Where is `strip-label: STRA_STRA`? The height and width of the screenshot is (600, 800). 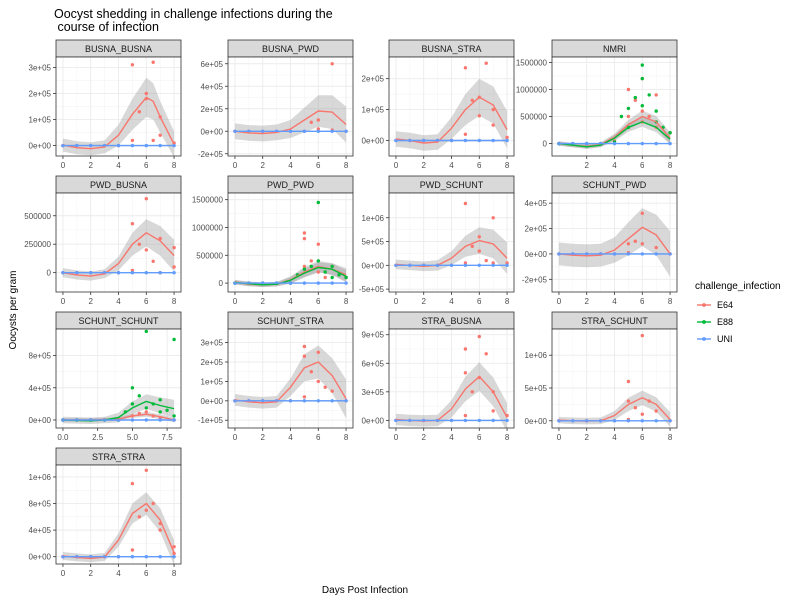
strip-label: STRA_STRA is located at coordinates (118, 457).